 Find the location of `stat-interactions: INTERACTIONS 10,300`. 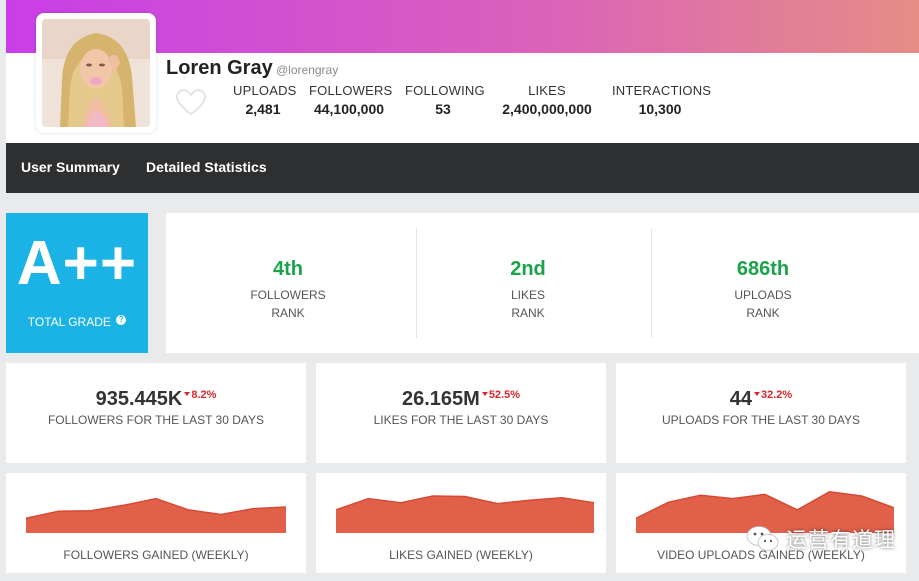

stat-interactions: INTERACTIONS 10,300 is located at coordinates (662, 100).